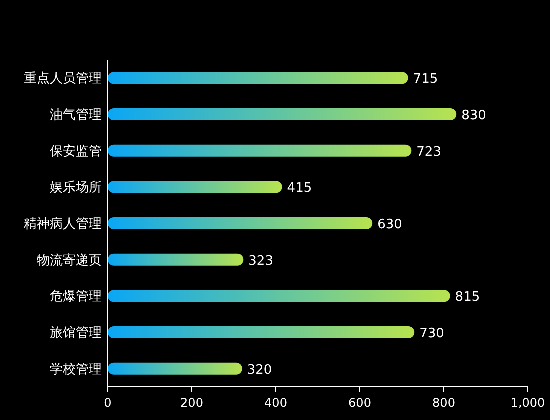 This screenshot has width=550, height=420. Describe the element at coordinates (76, 188) in the screenshot. I see `y-tick-label: 娱乐场所` at that location.